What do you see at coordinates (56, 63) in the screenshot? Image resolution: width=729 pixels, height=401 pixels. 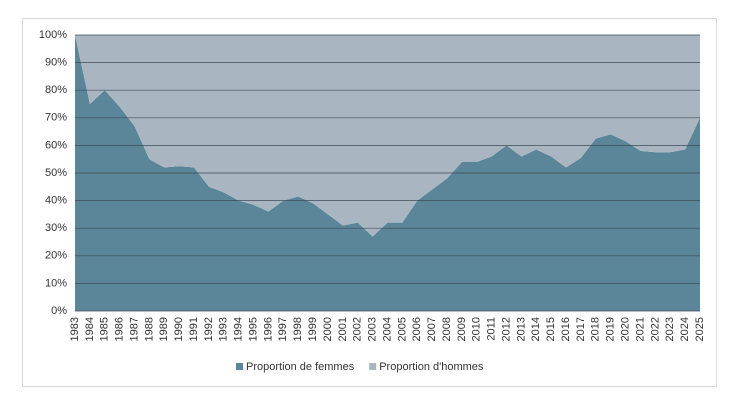 I see `y-tick-label: 90%` at bounding box center [56, 63].